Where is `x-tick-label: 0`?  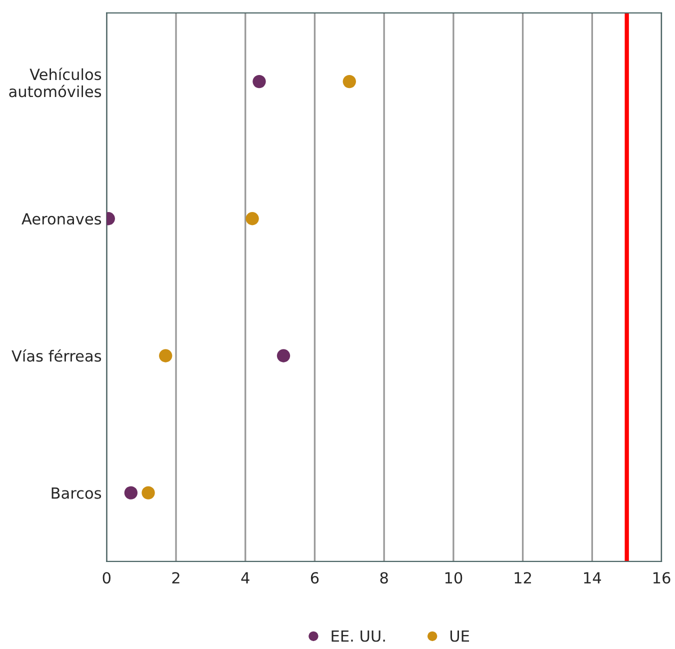
x-tick-label: 0 is located at coordinates (106, 578).